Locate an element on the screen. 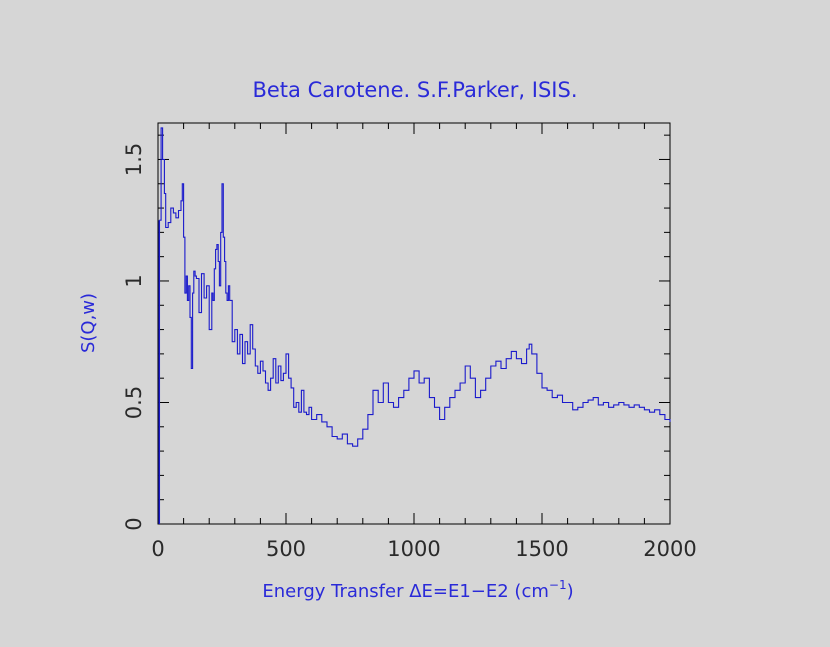  x-axis-label-main: Energy Transfer ΔE=E1−E2 (cm is located at coordinates (405, 591).